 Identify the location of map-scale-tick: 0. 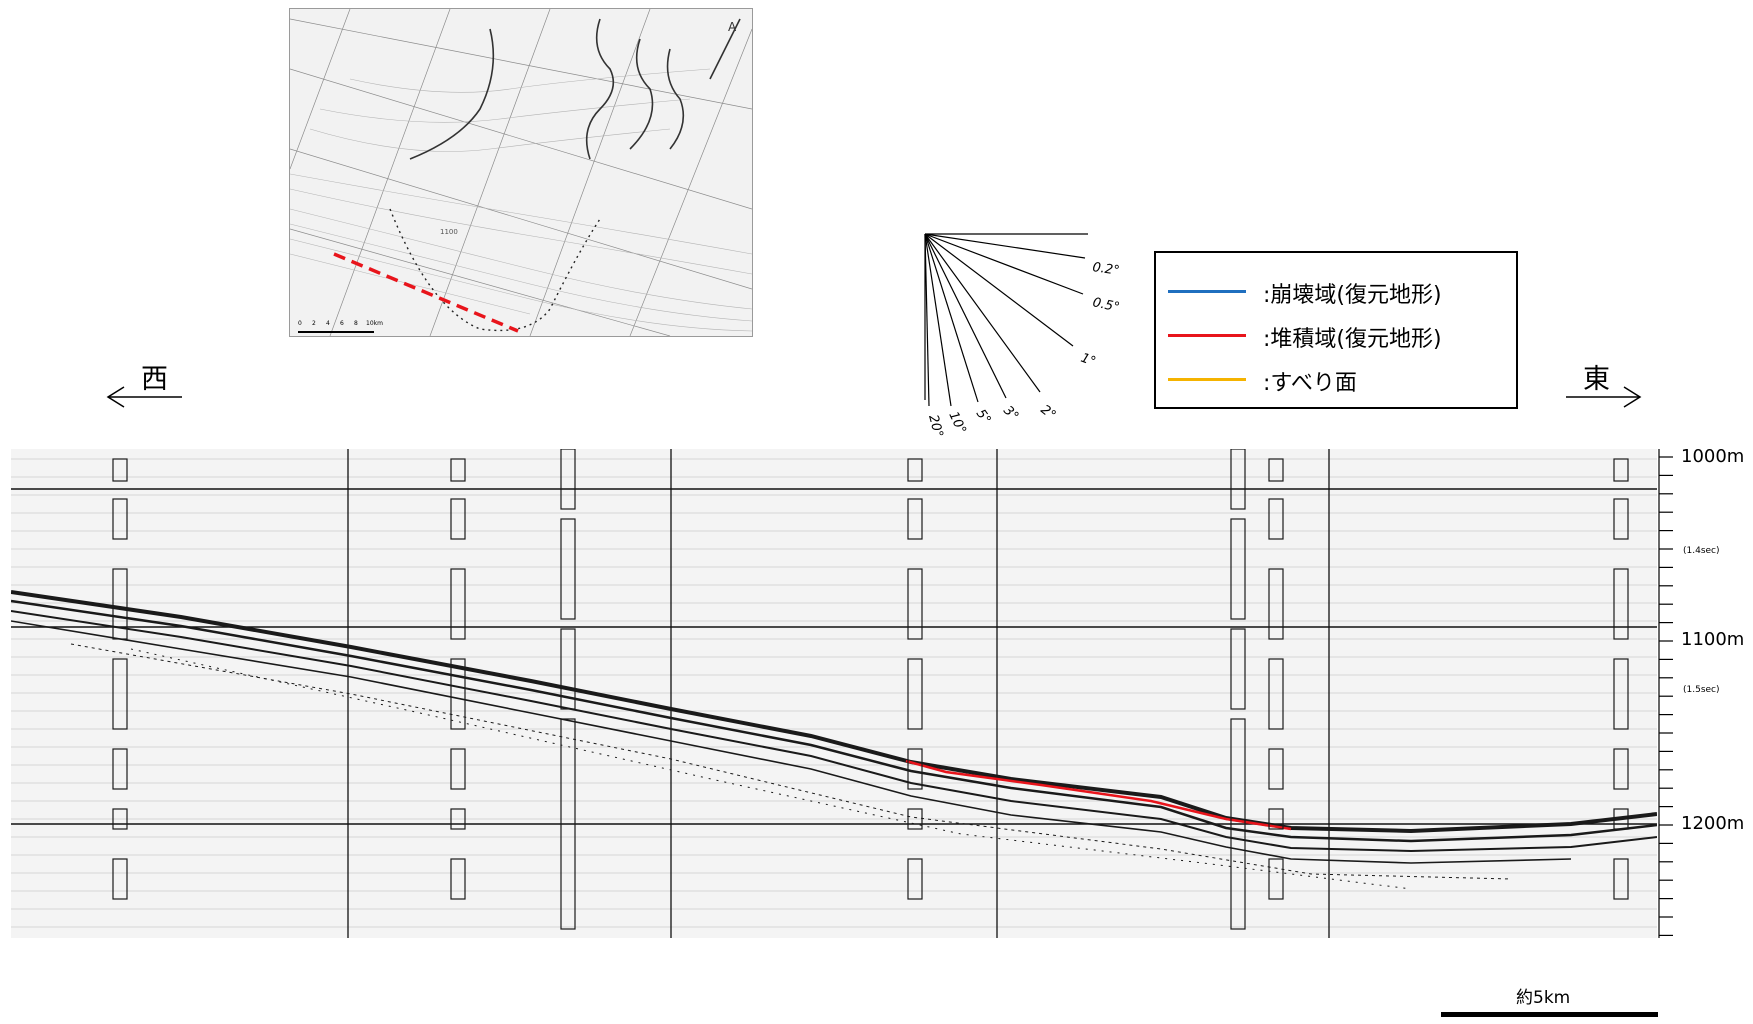
(300, 323).